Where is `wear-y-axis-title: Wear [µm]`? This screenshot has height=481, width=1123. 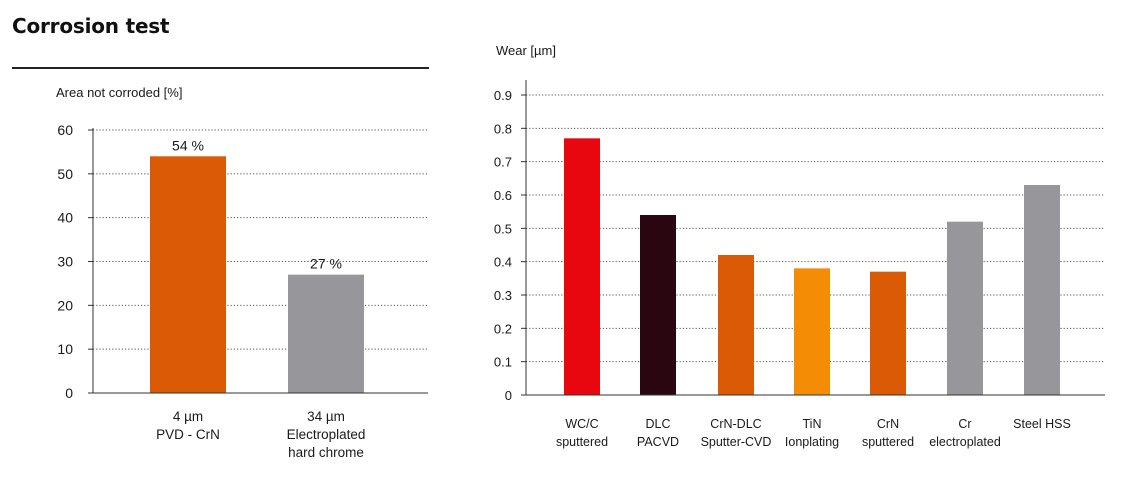
wear-y-axis-title: Wear [µm] is located at coordinates (526, 50).